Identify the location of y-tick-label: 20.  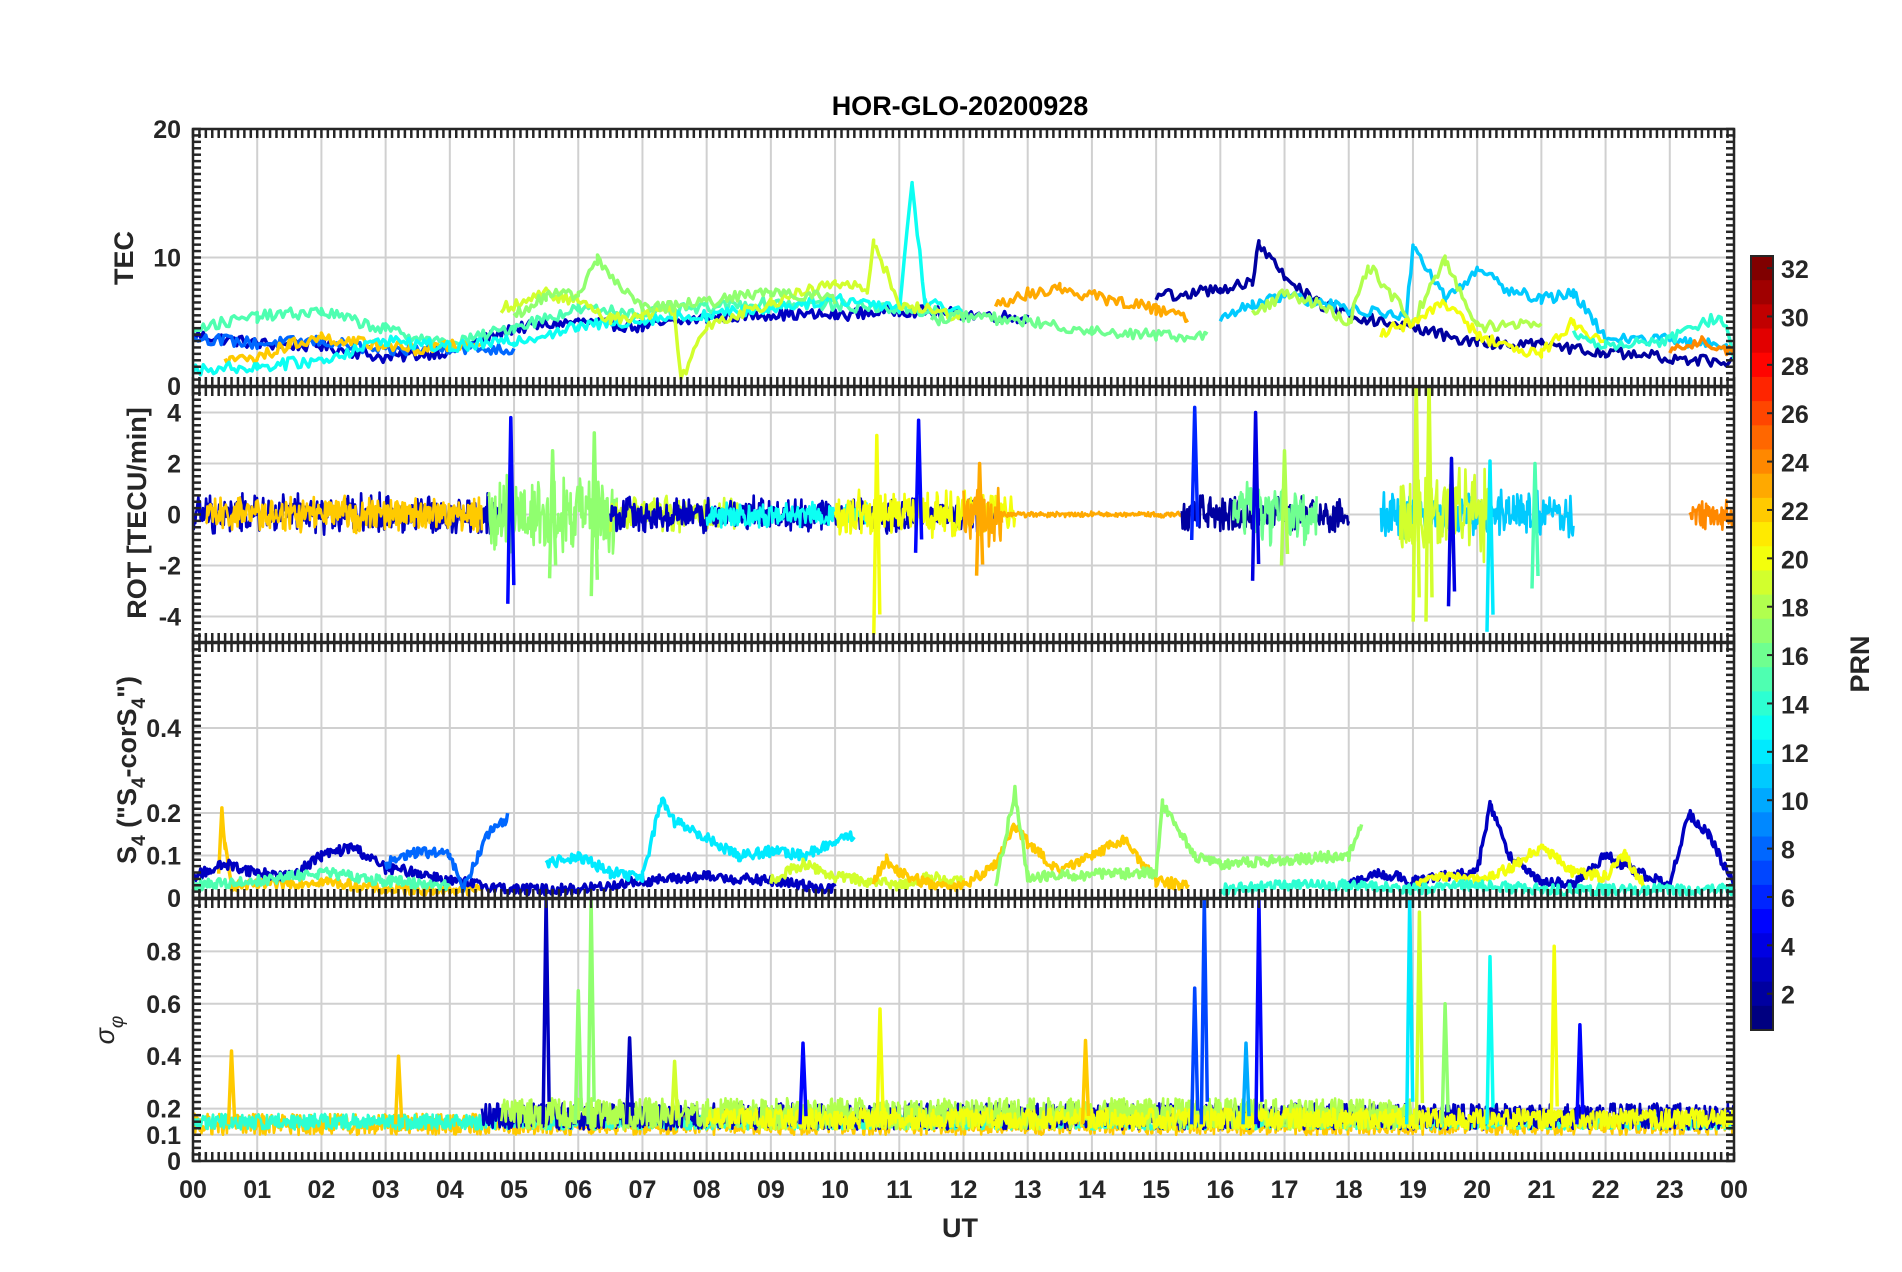
(167, 130).